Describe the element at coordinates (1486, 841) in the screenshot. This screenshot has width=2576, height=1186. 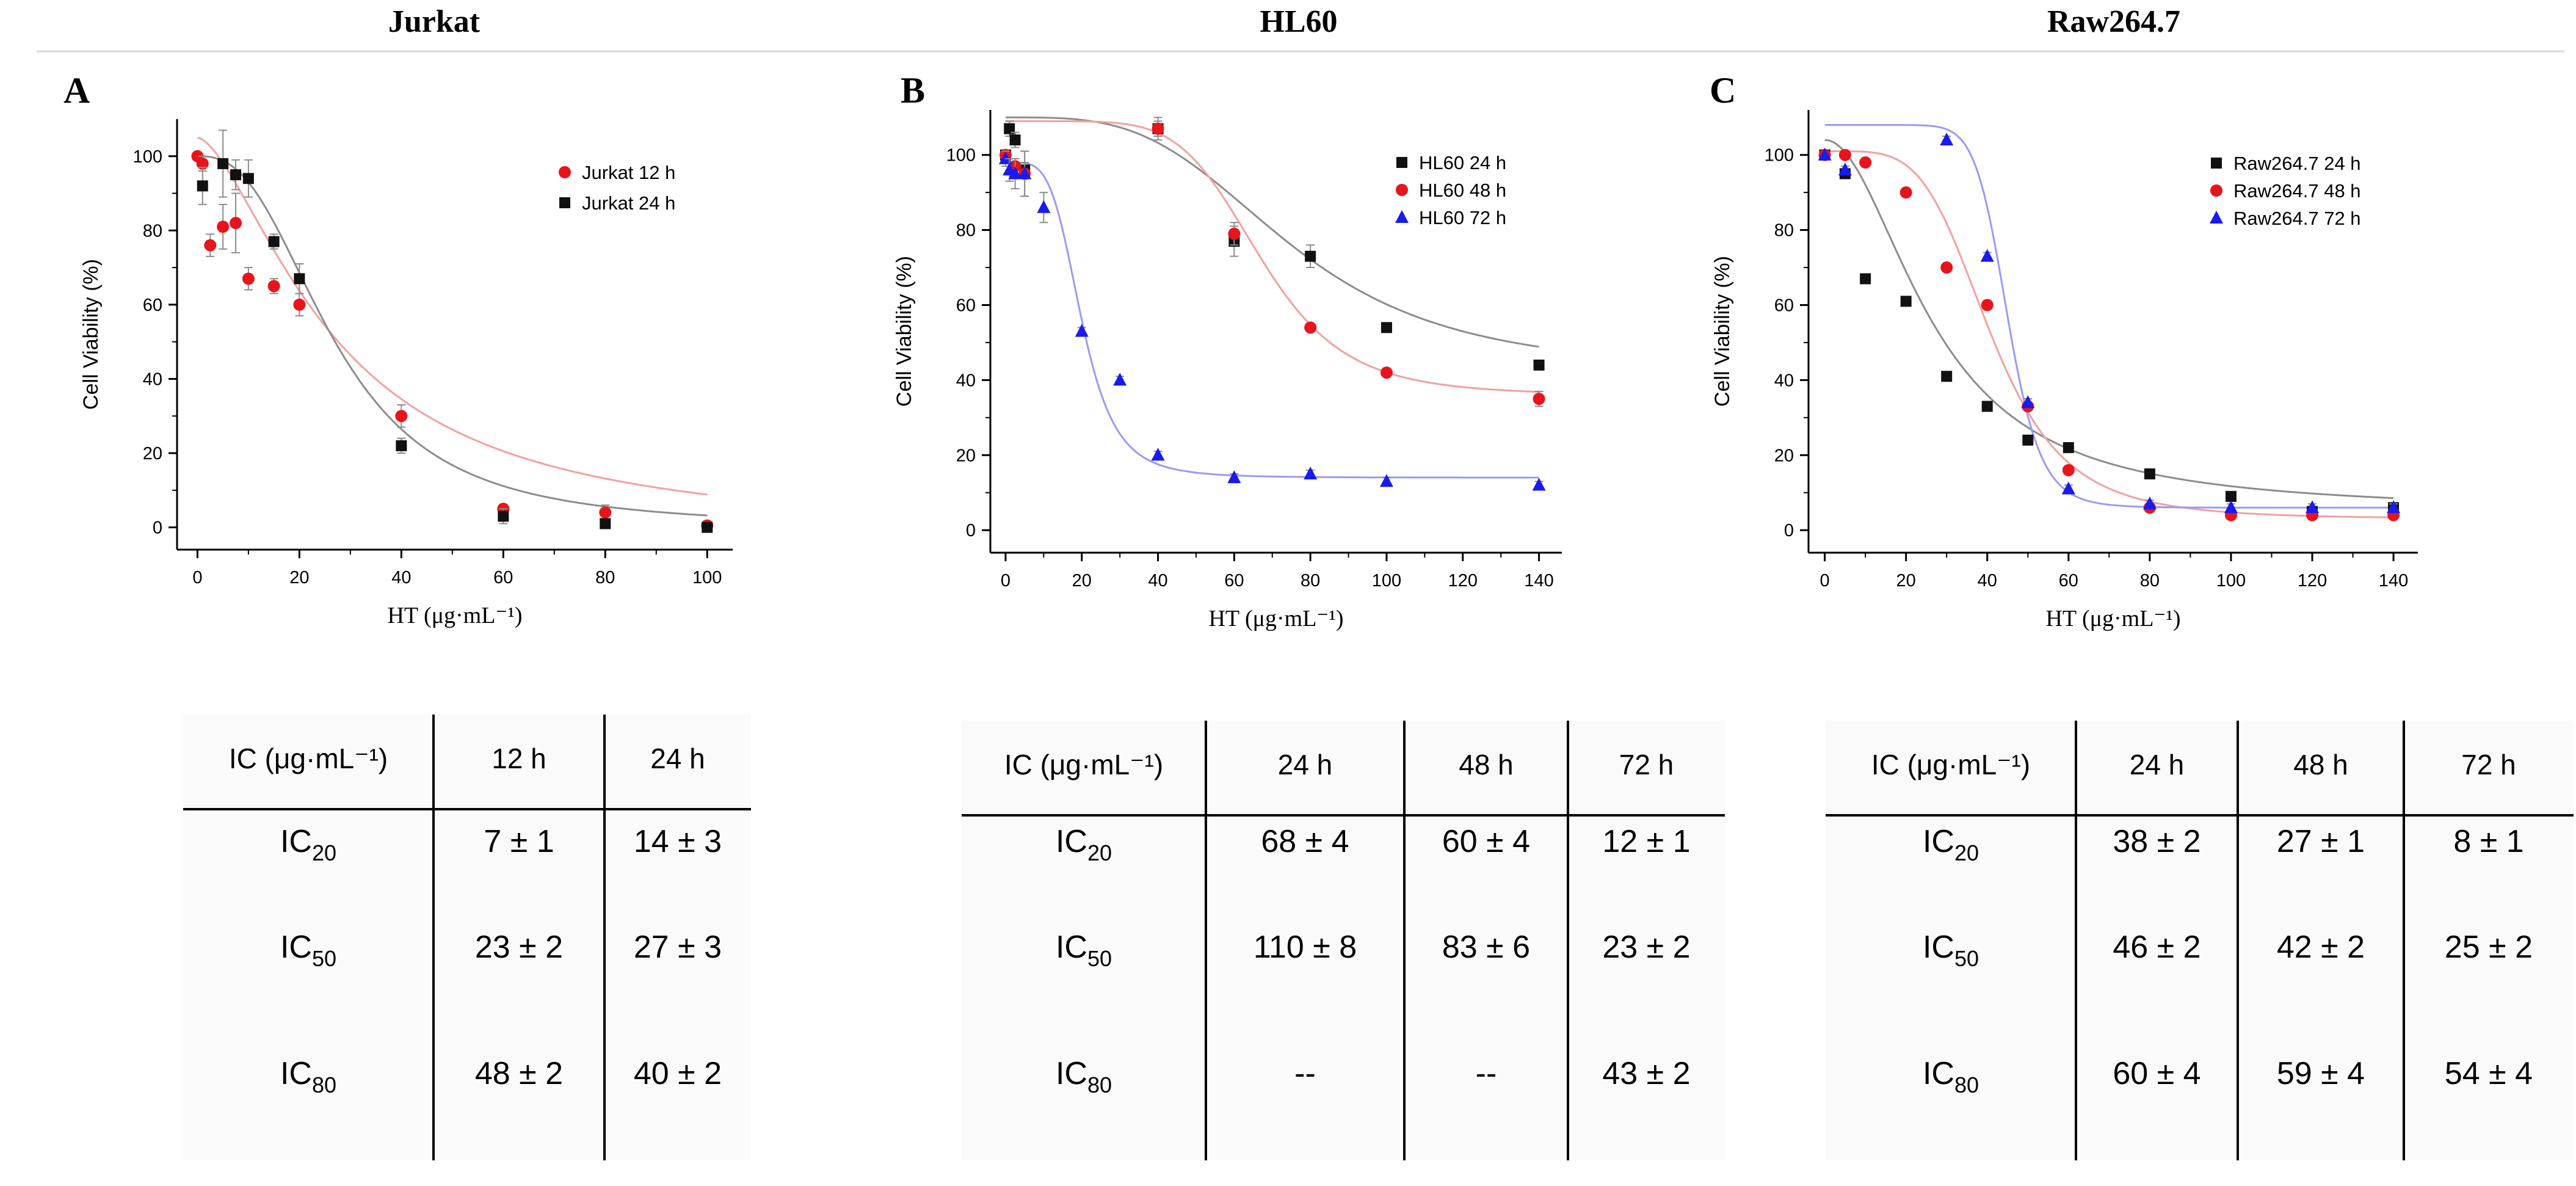
I see `table-cell: 60 ± 4` at that location.